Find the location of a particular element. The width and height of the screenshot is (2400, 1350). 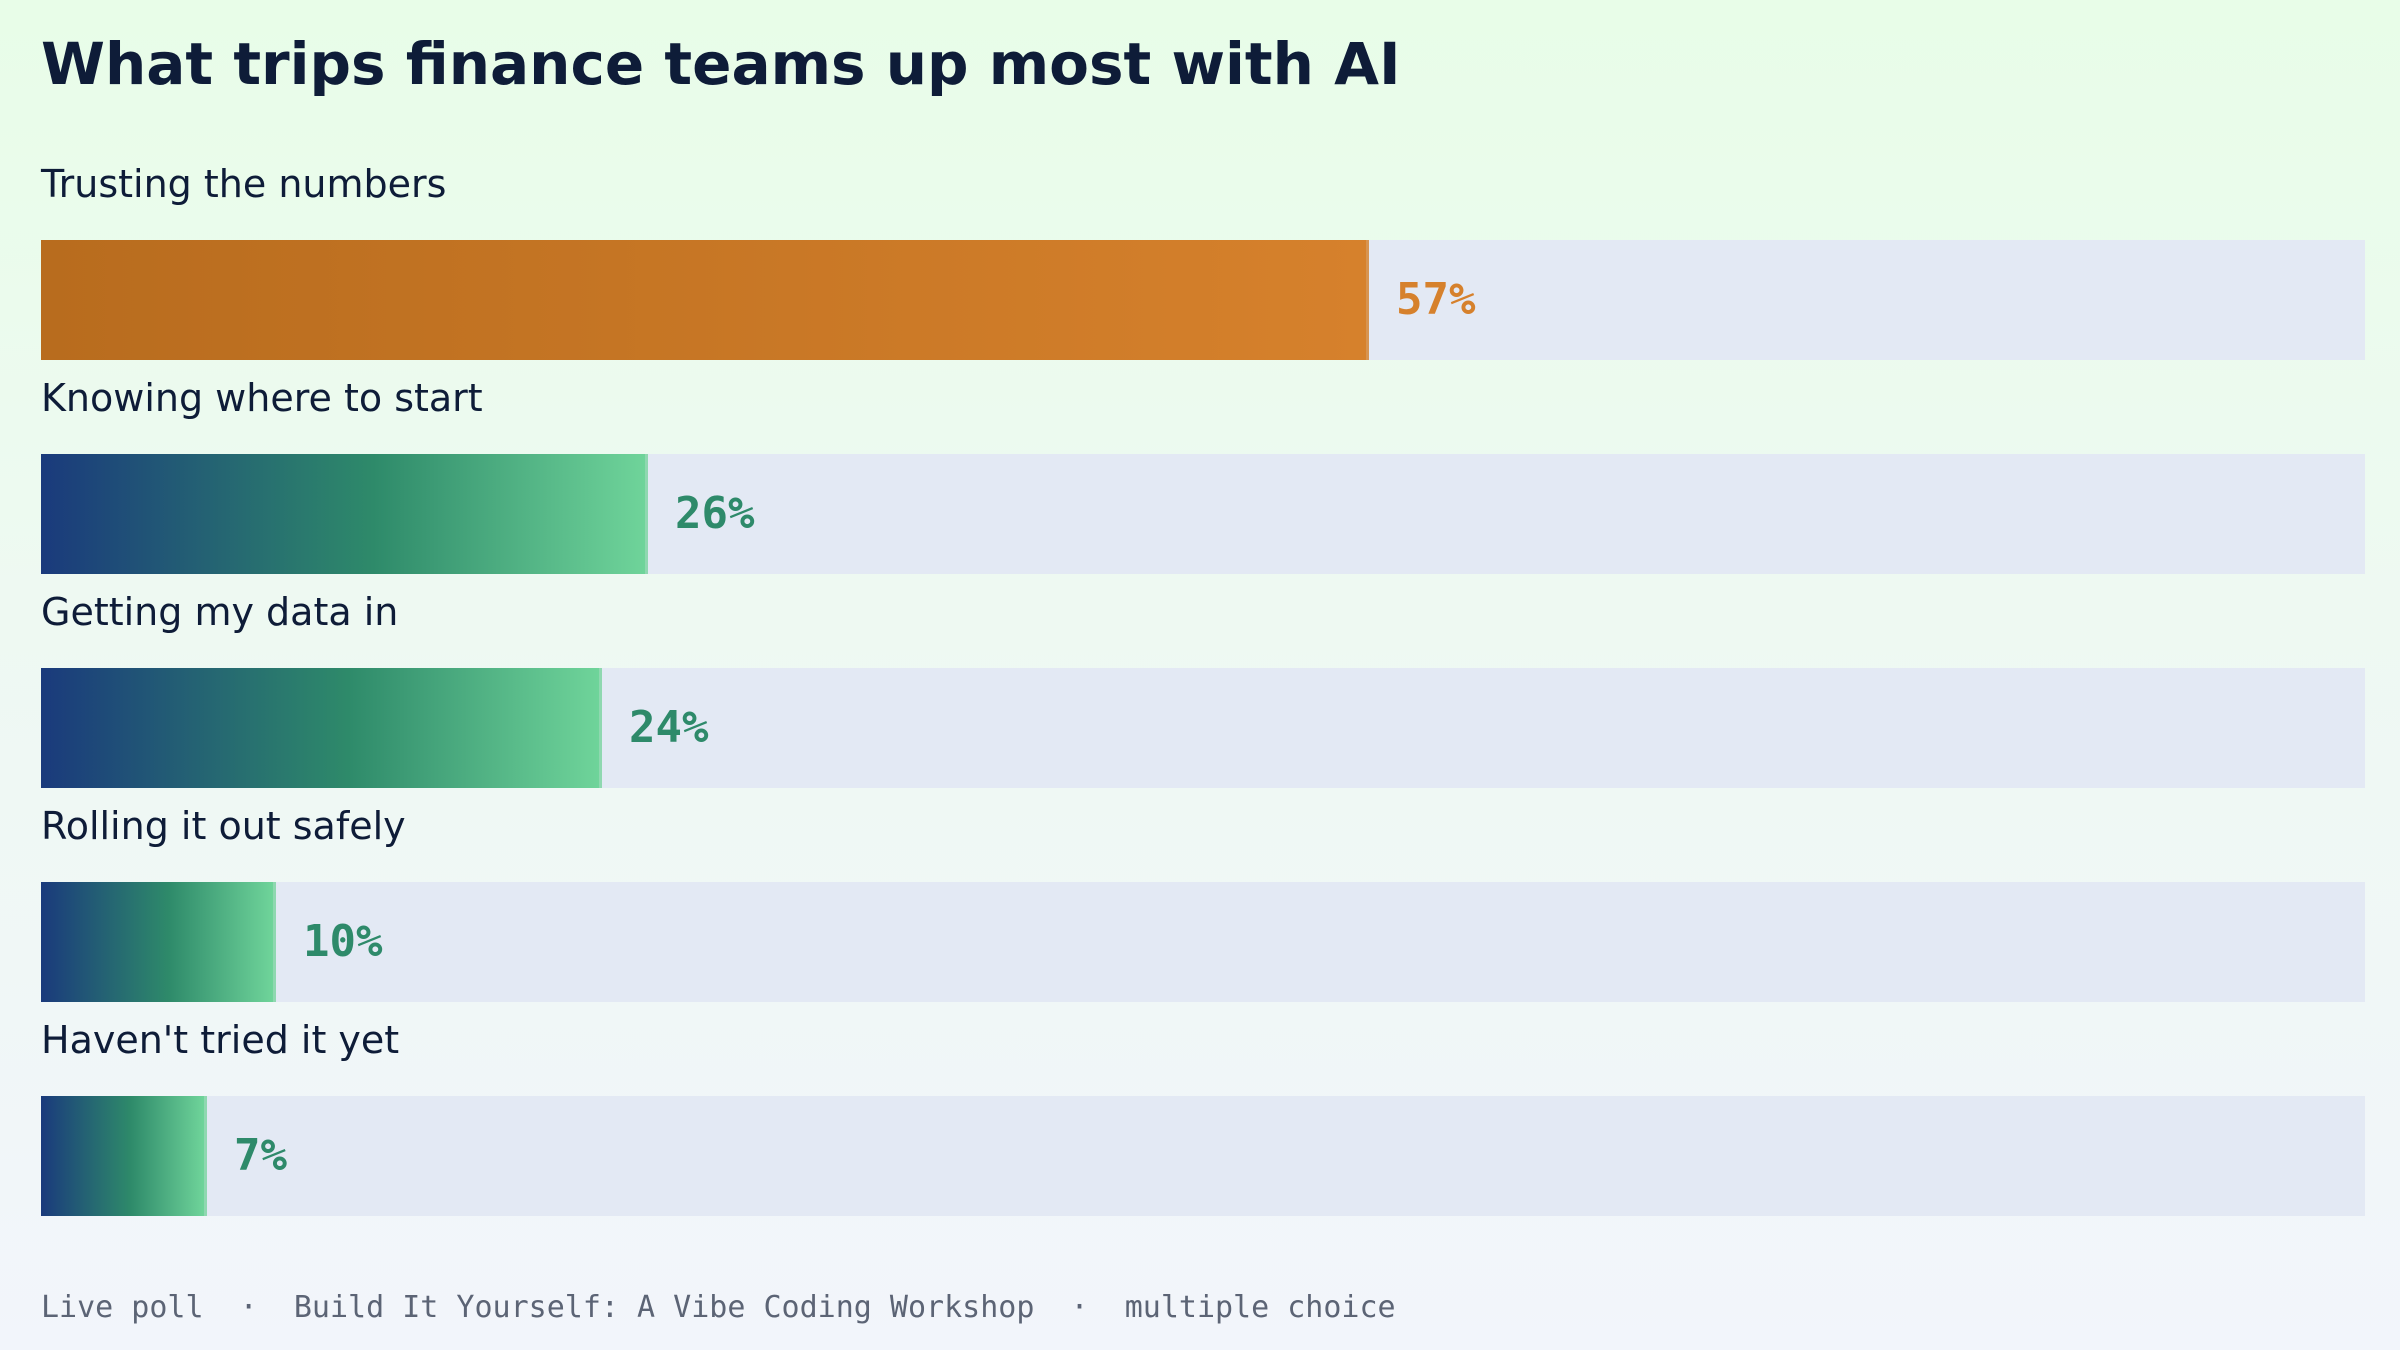

chart-title: What trips finance teams up most with AI is located at coordinates (721, 64).